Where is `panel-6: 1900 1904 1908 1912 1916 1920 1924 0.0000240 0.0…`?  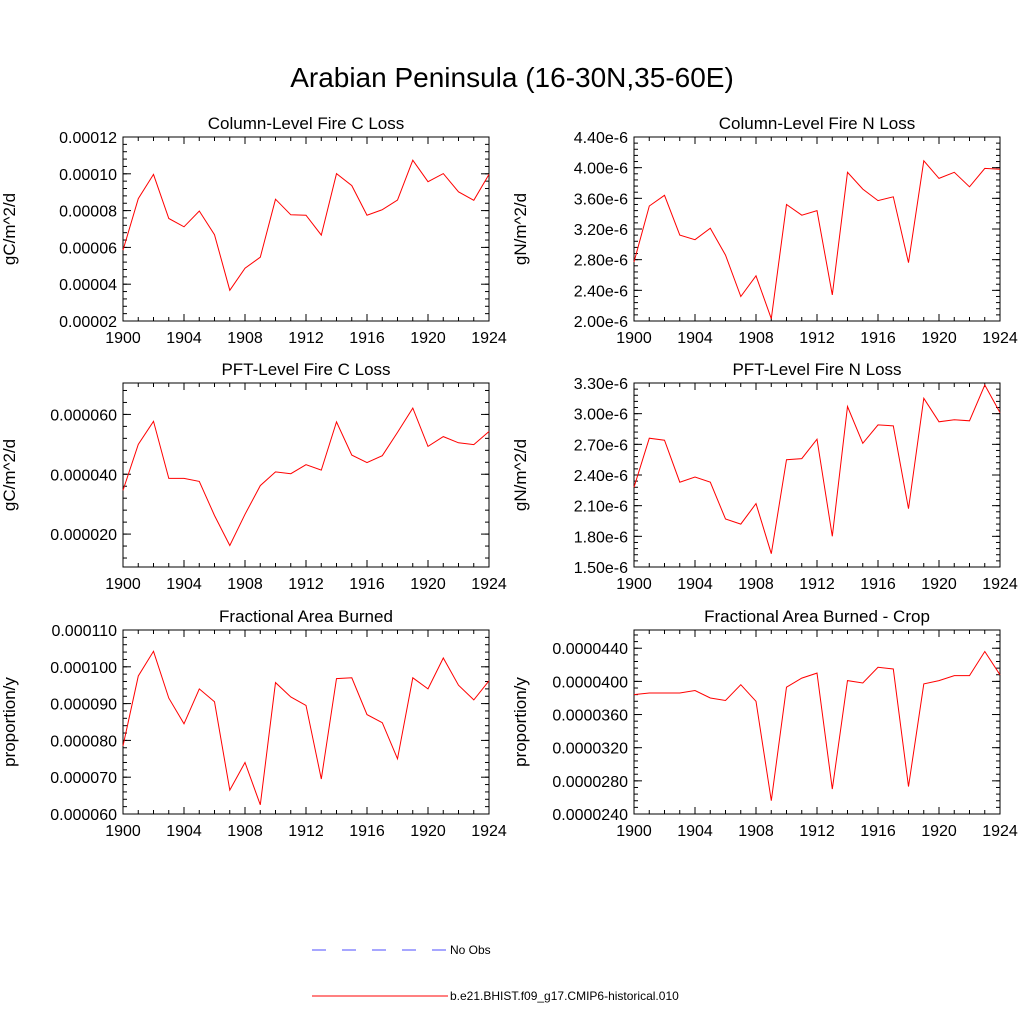 panel-6: 1900 1904 1908 1912 1916 1920 1924 0.0000240 0.0… is located at coordinates (764, 723).